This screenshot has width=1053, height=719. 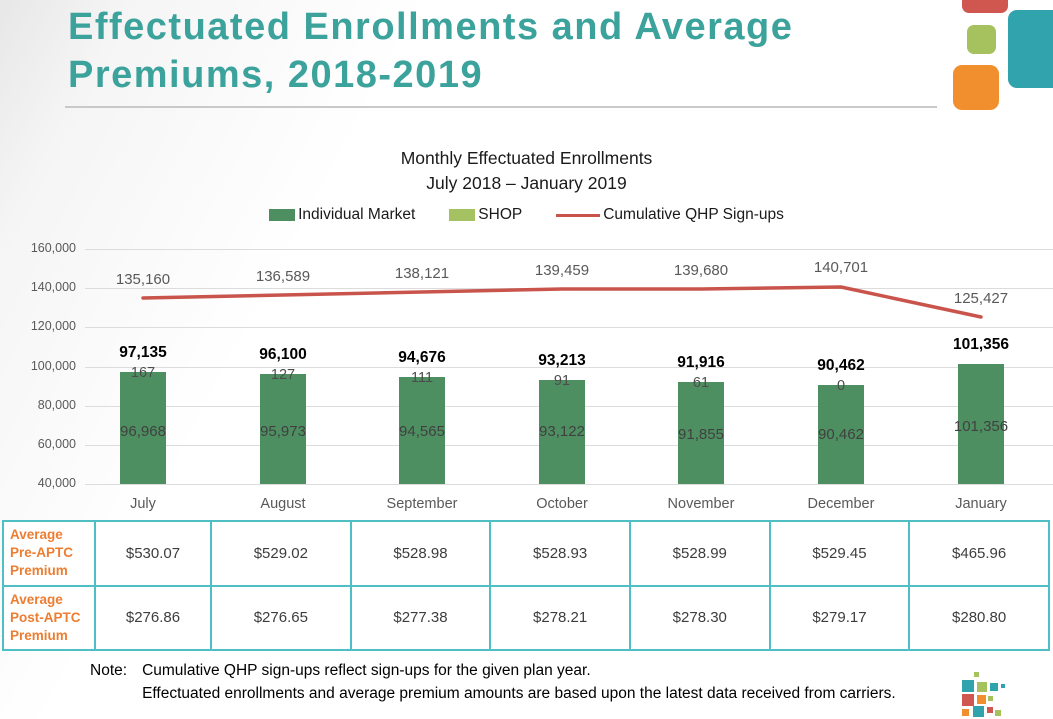 What do you see at coordinates (562, 270) in the screenshot?
I see `line-label-october: 139,459` at bounding box center [562, 270].